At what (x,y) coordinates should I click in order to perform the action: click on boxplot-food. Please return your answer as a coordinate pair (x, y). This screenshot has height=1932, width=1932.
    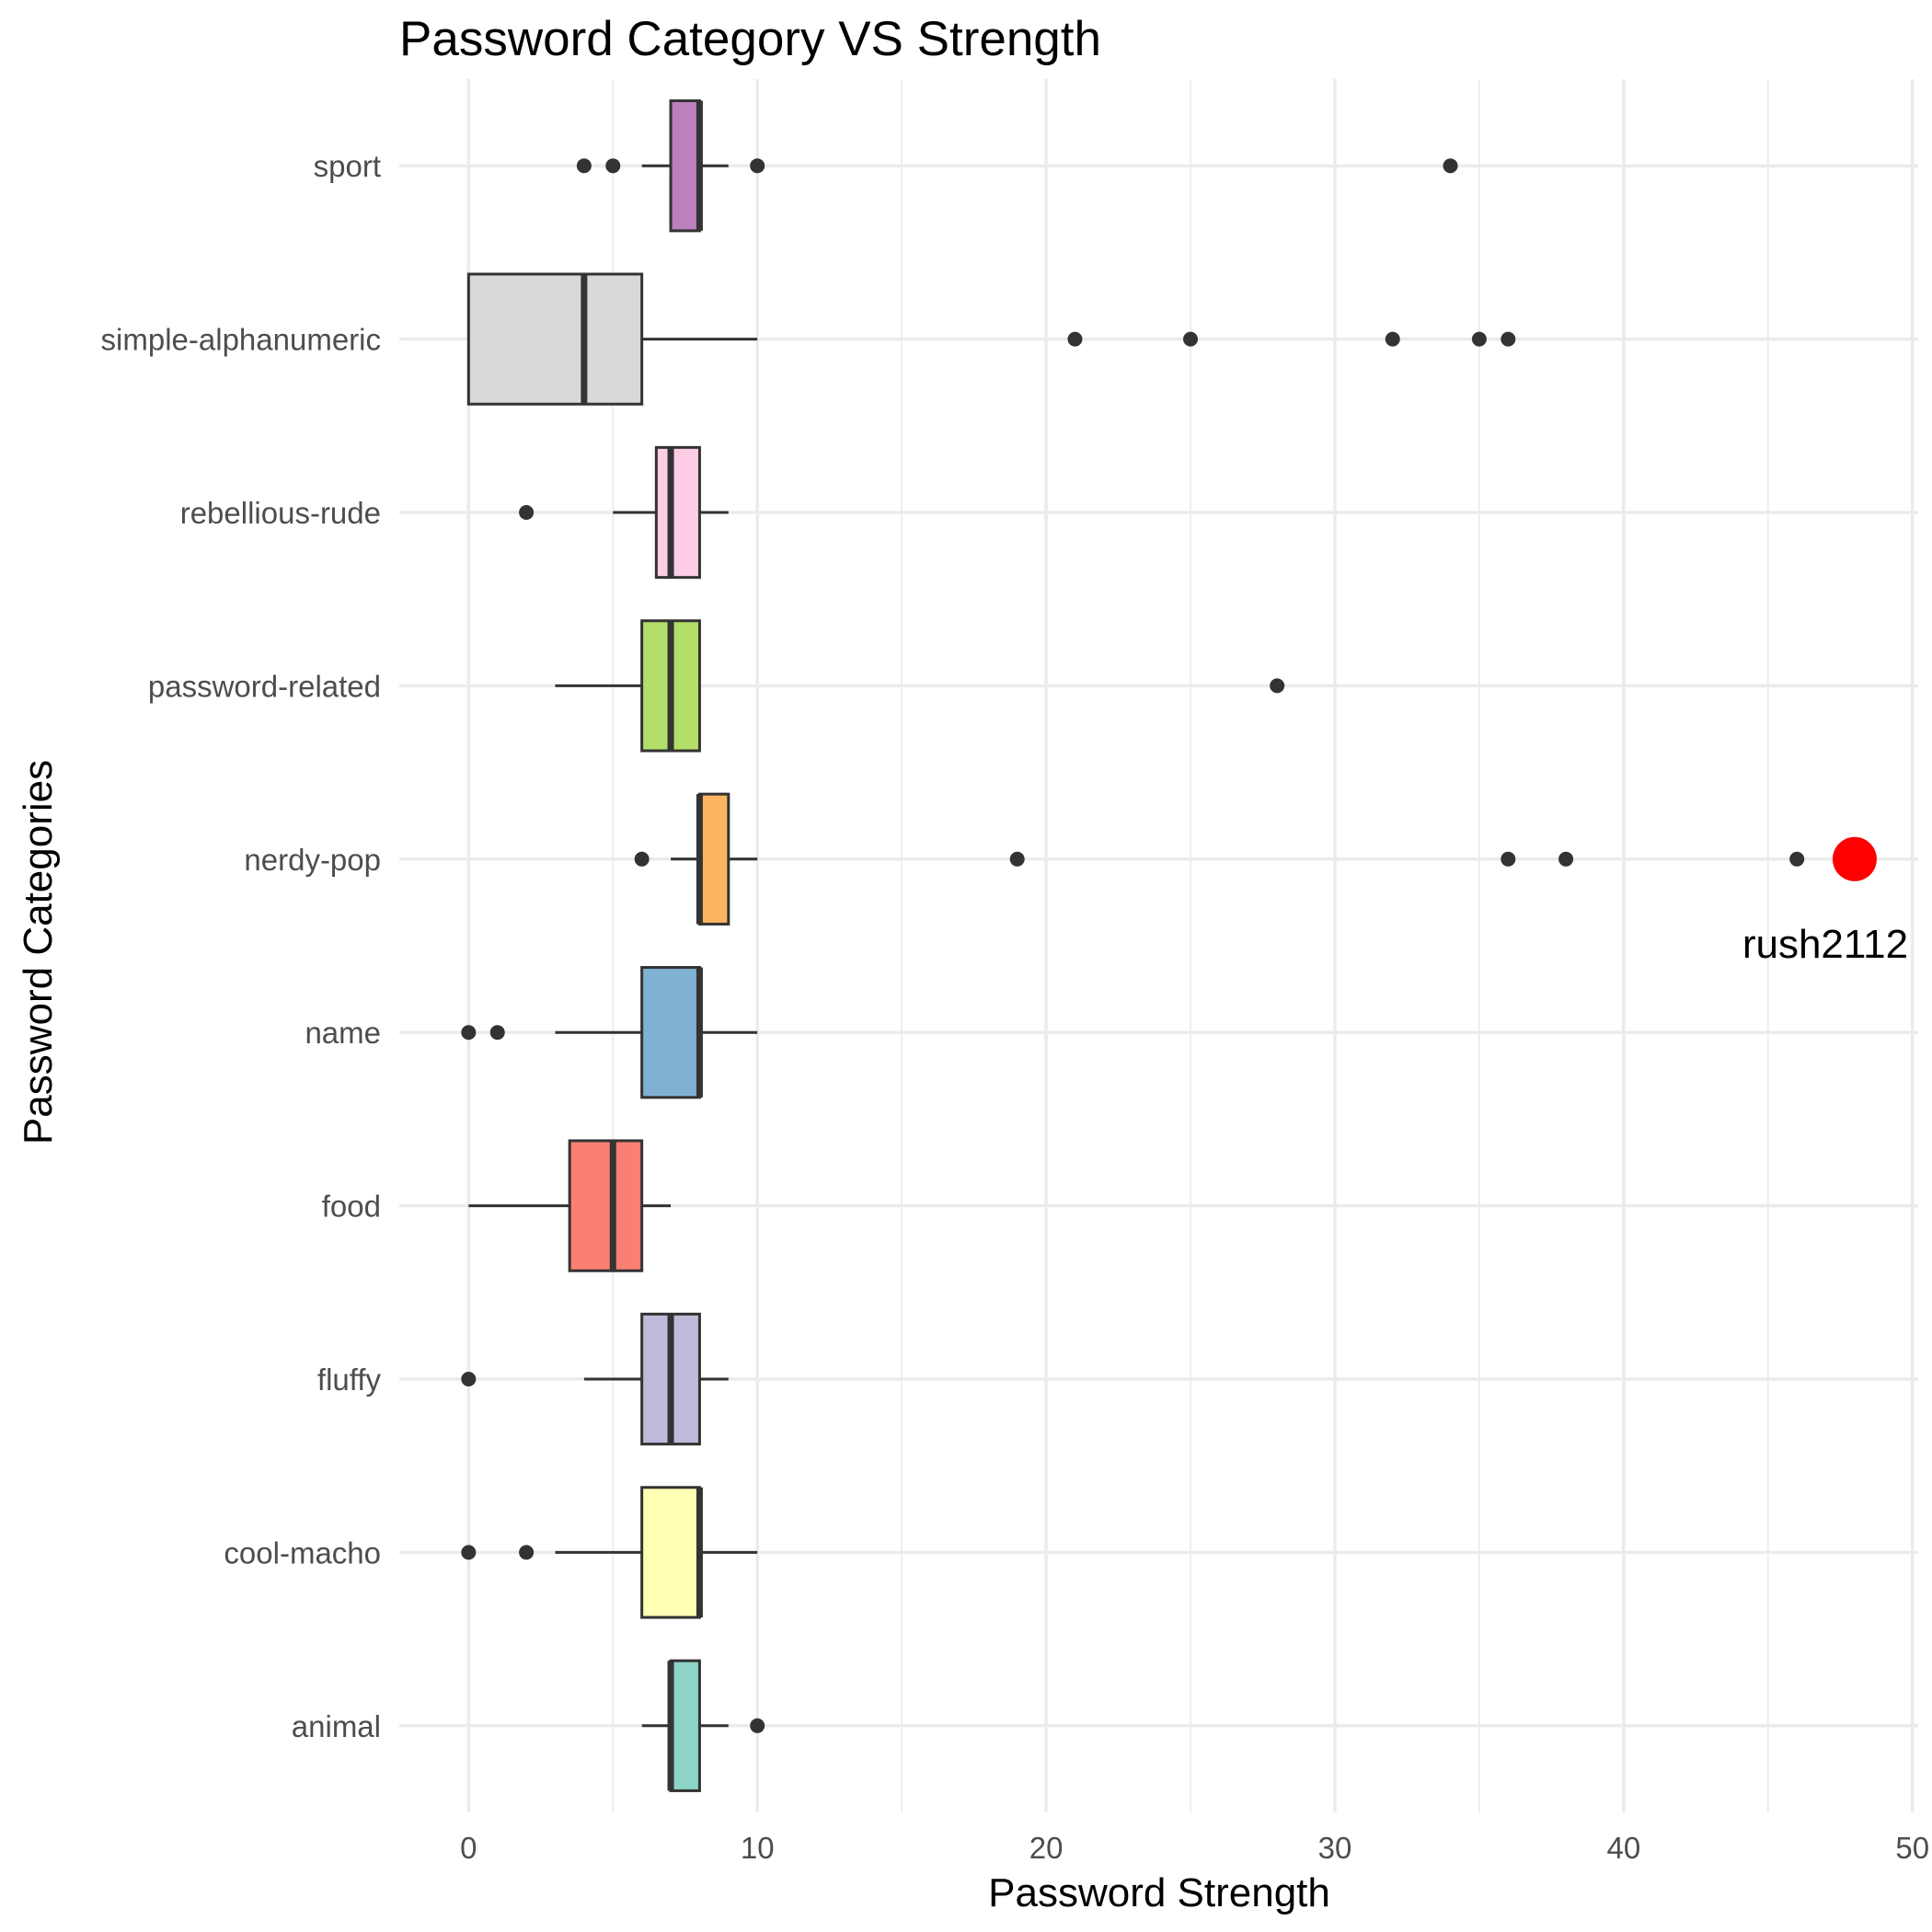
    Looking at the image, I should click on (570, 1205).